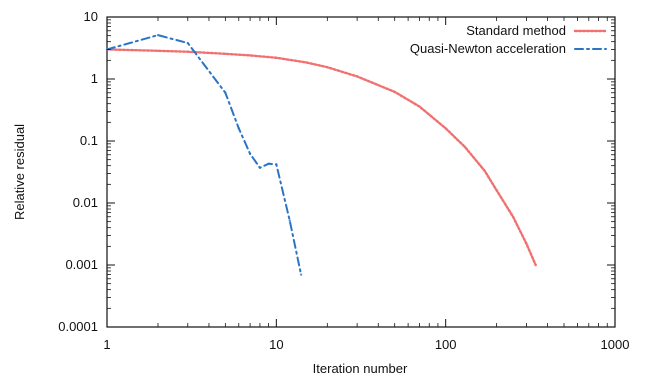 The image size is (650, 376). I want to click on x-tick-label: 100, so click(446, 344).